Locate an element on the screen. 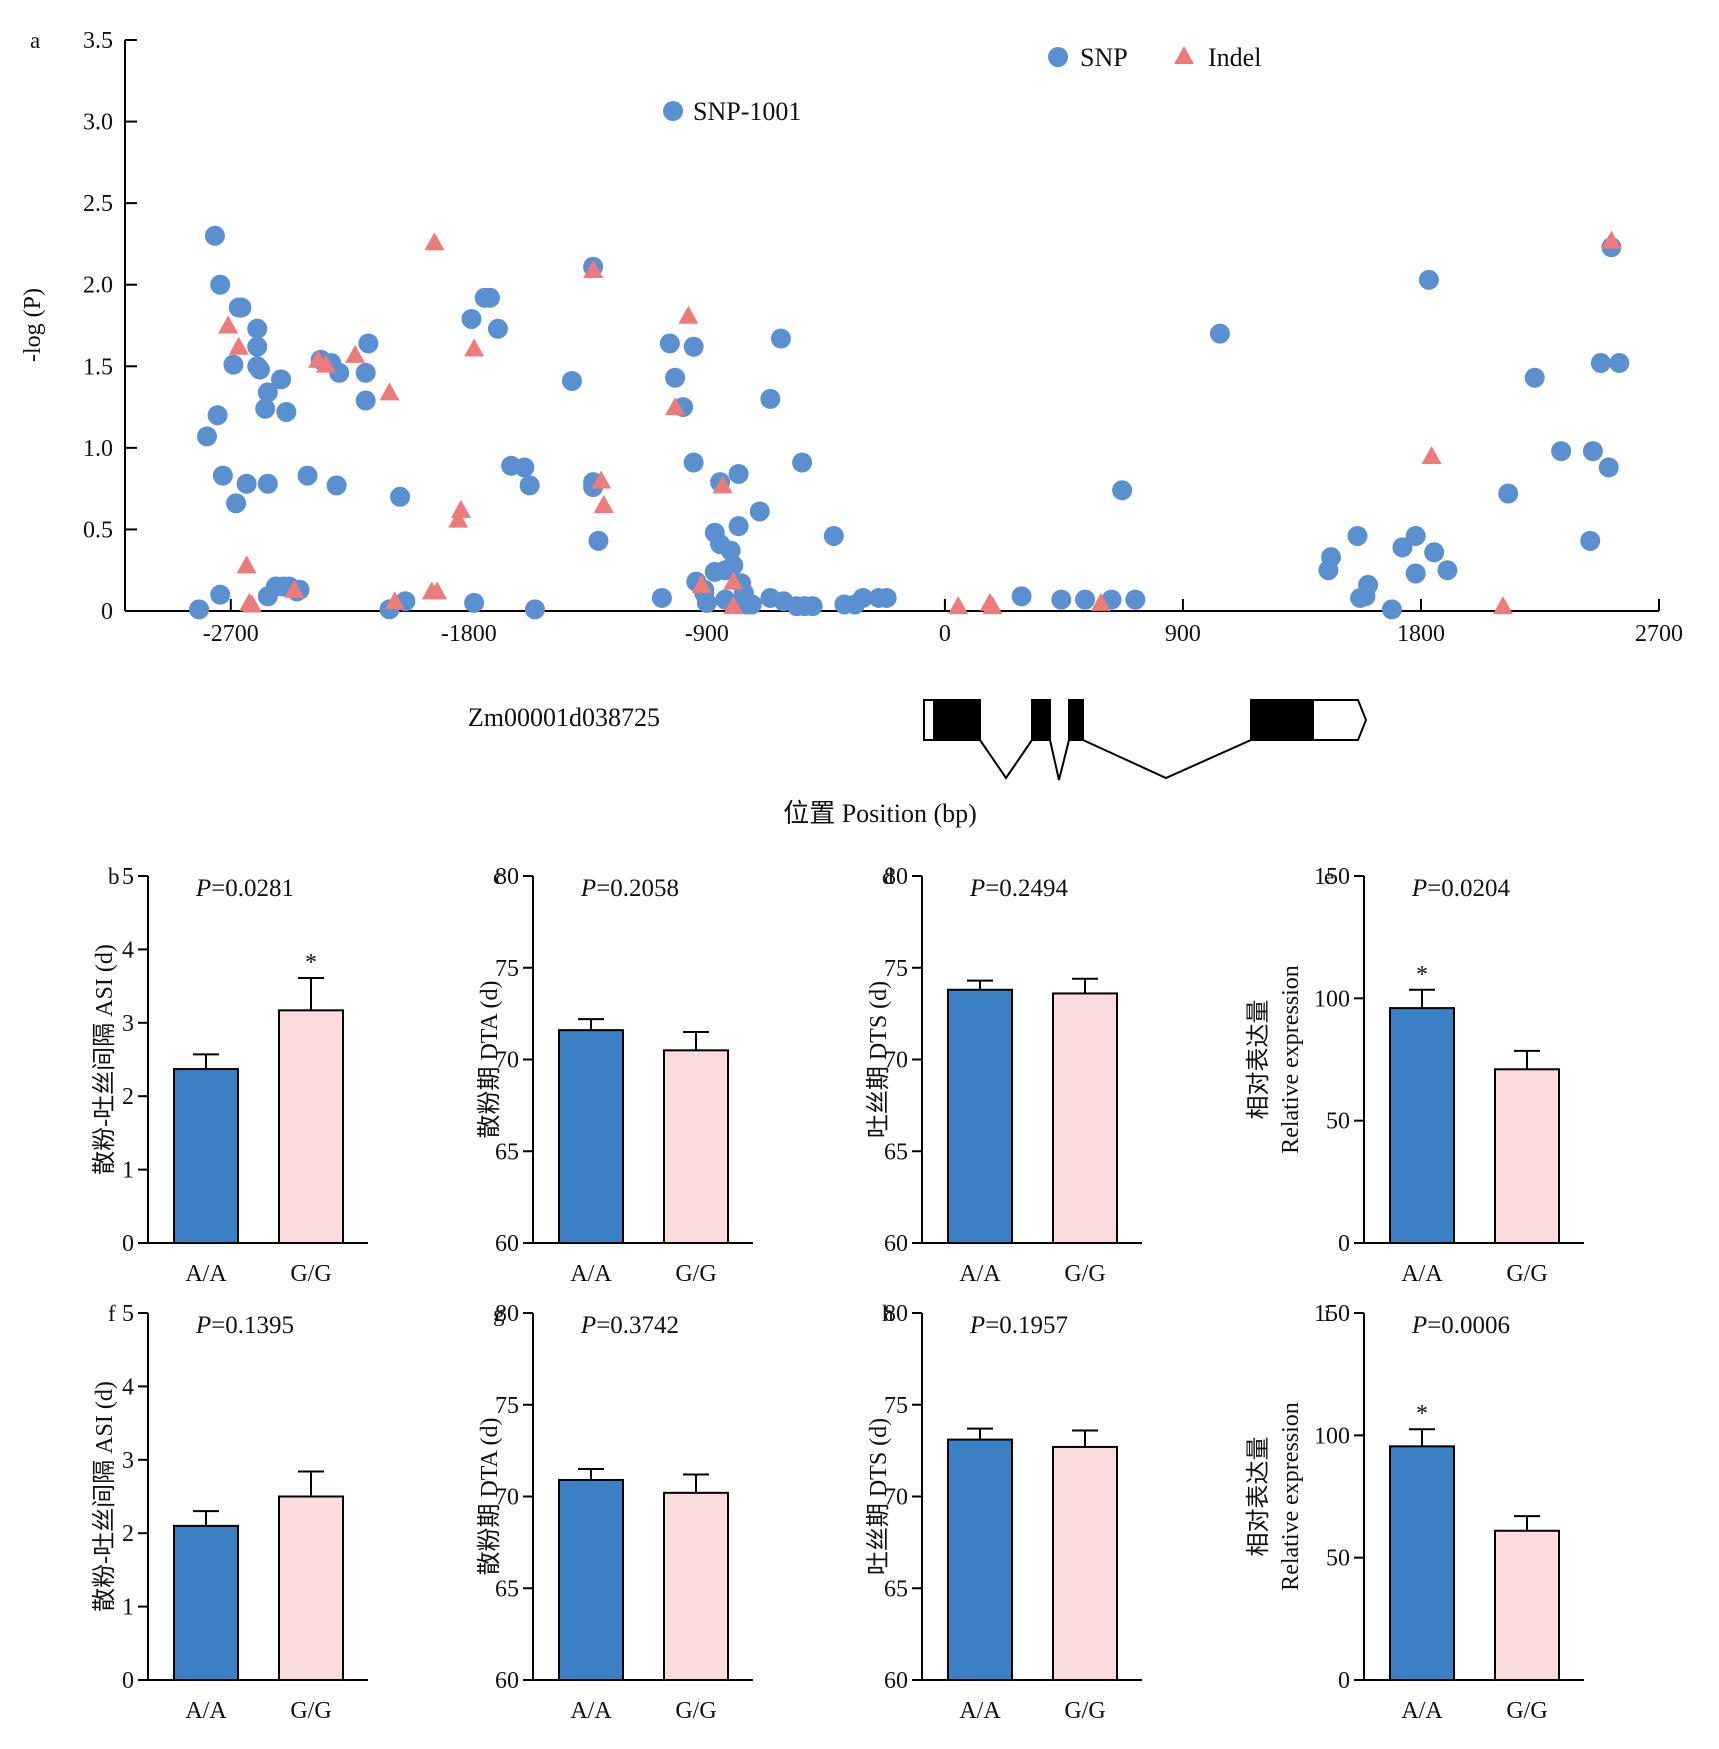 This screenshot has height=1749, width=1719. bar-y-tick-label: 100 is located at coordinates (1332, 1436).